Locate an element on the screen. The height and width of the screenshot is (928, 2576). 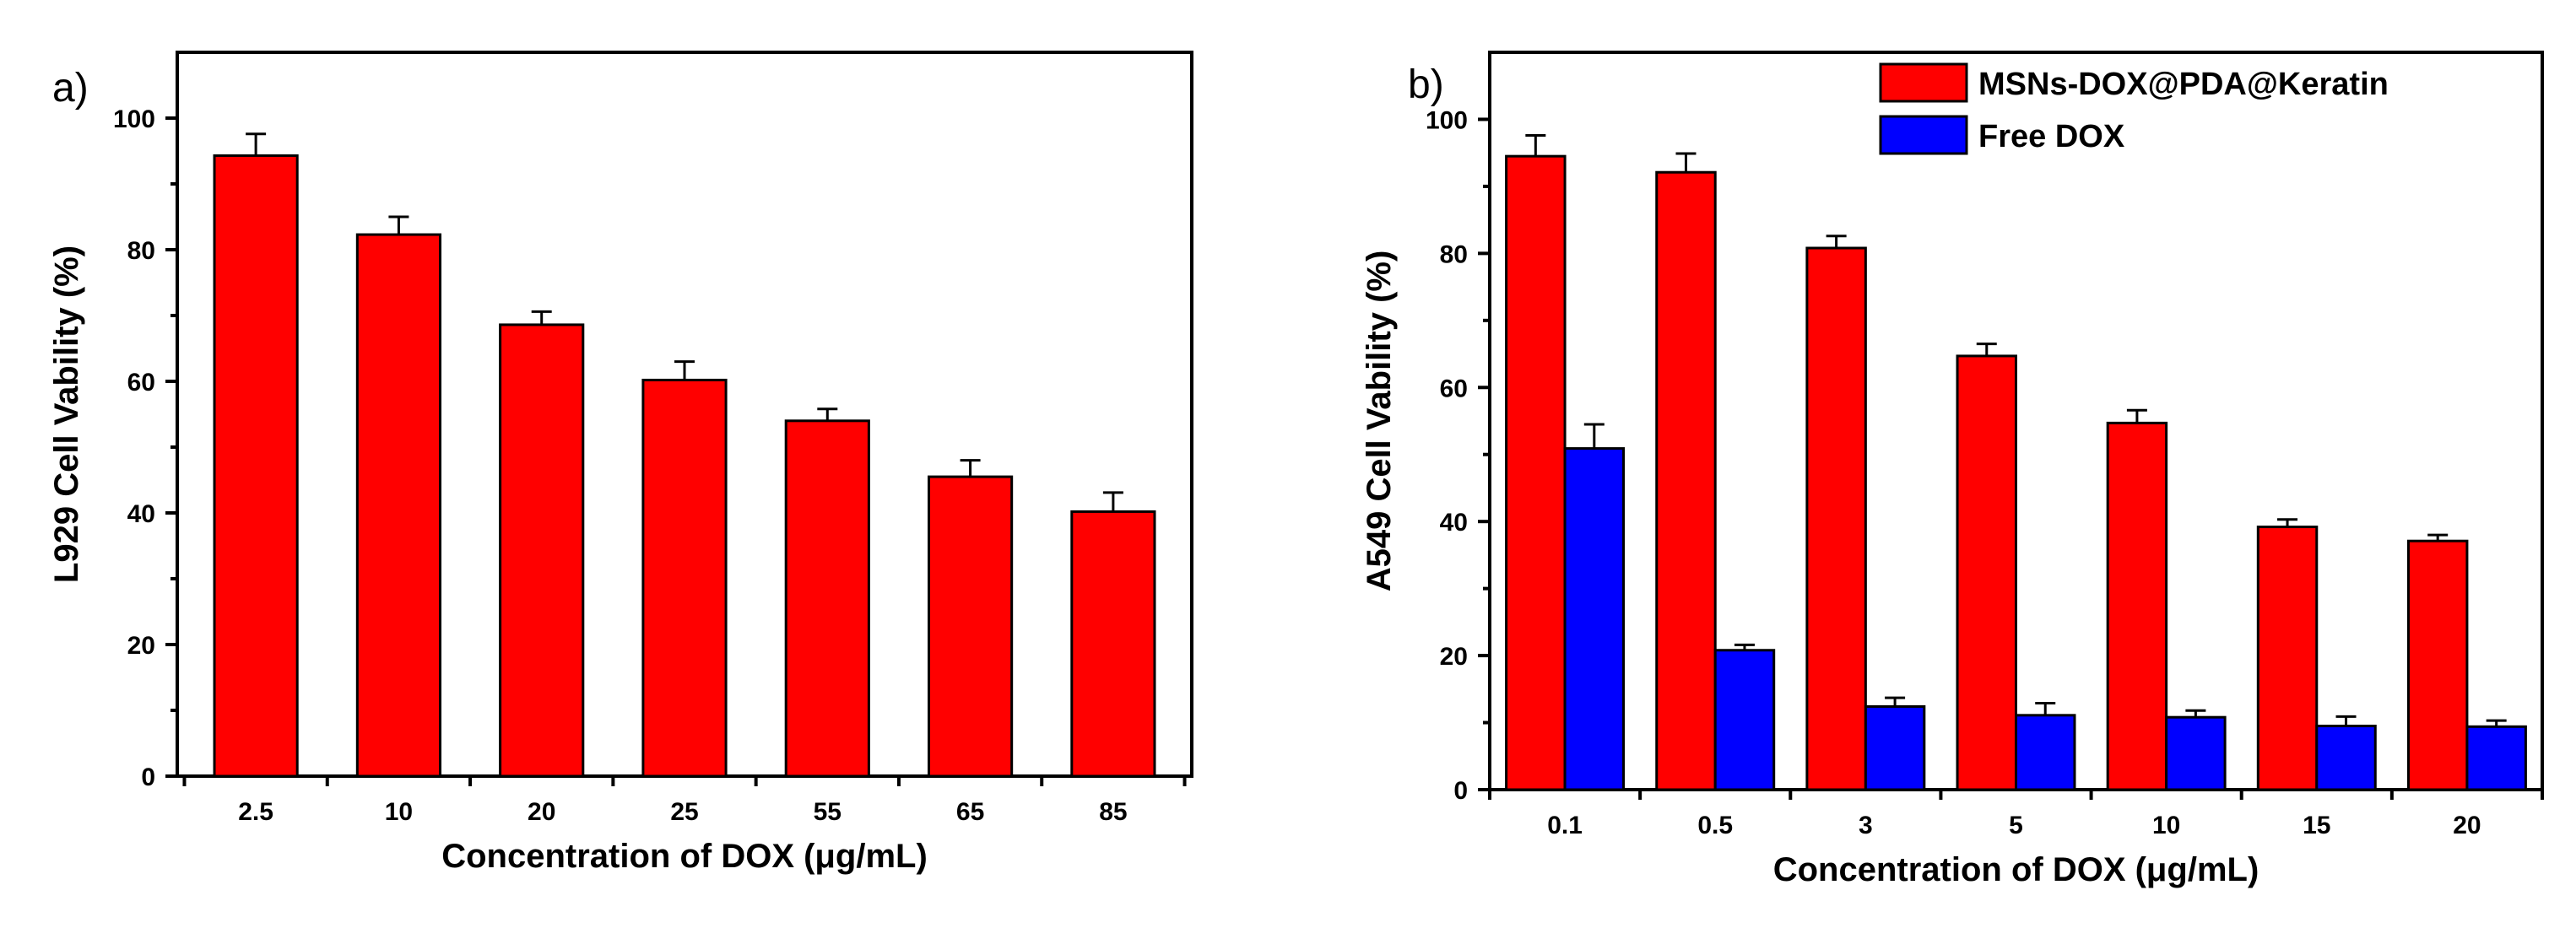
x-tick-label: 3 is located at coordinates (1866, 825).